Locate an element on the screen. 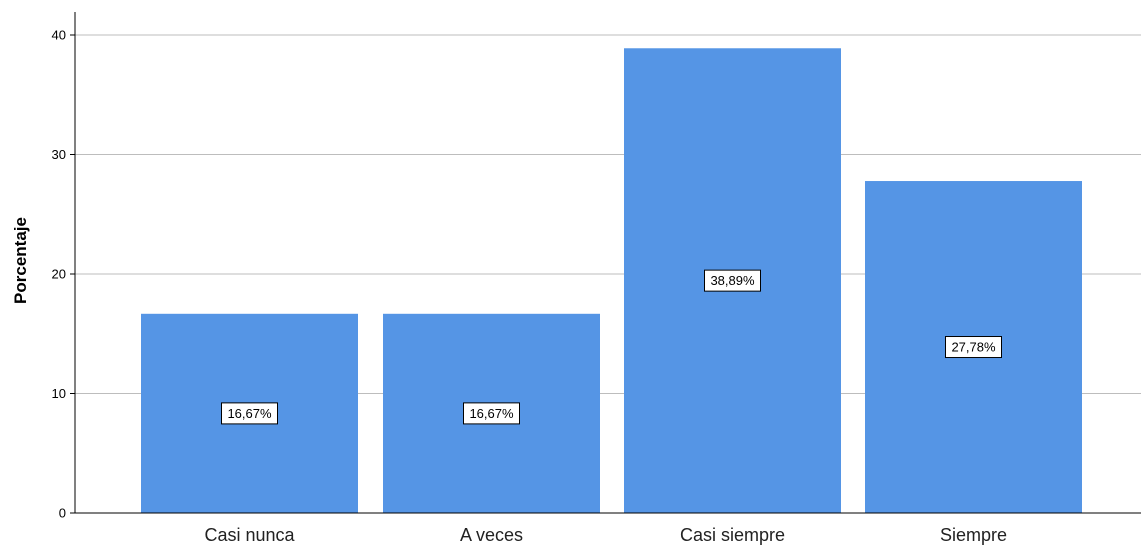  x-tick-label-casi-siempre: Casi siempre is located at coordinates (732, 535).